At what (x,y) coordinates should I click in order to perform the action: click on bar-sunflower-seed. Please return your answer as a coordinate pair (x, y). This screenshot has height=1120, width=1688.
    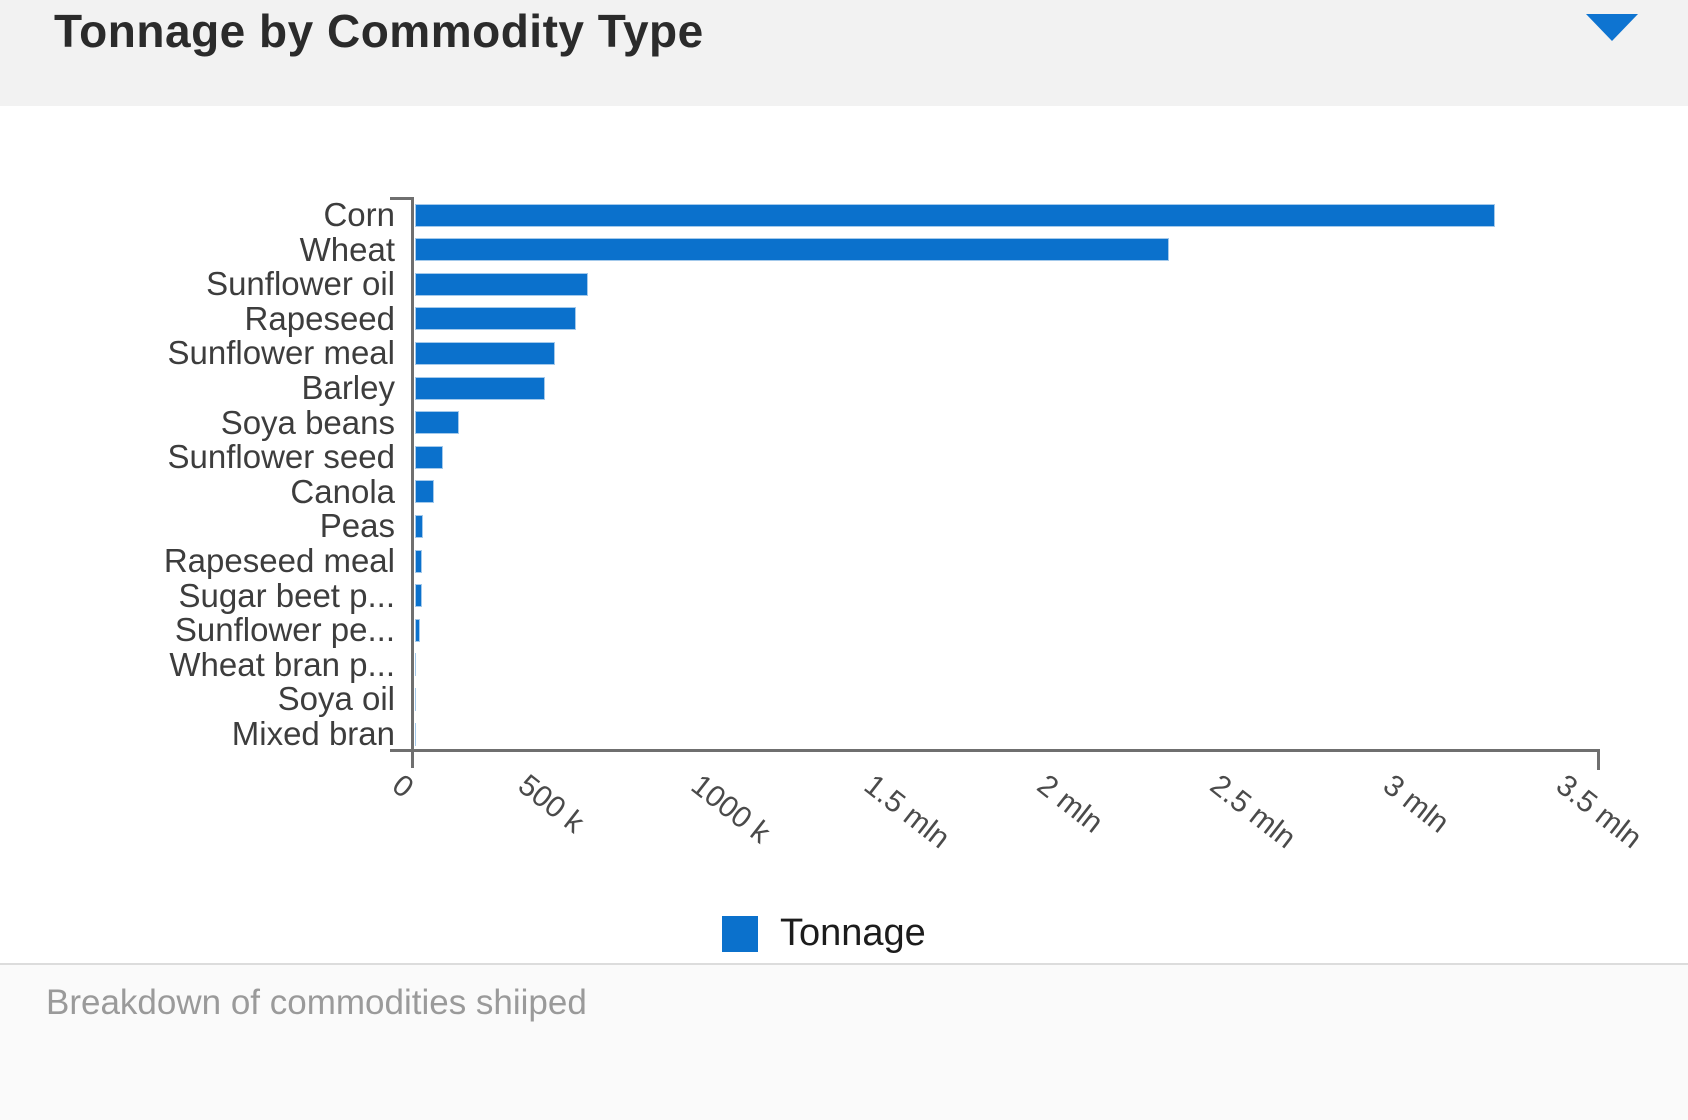
    Looking at the image, I should click on (429, 457).